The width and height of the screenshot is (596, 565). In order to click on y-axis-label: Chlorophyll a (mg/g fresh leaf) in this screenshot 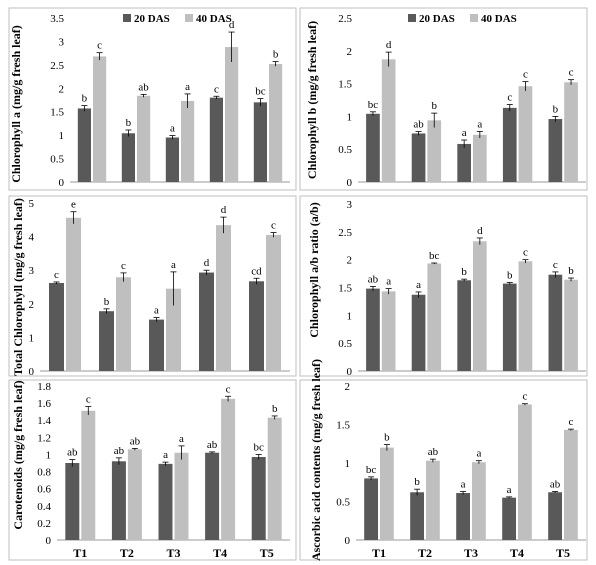, I will do `click(16, 104)`.